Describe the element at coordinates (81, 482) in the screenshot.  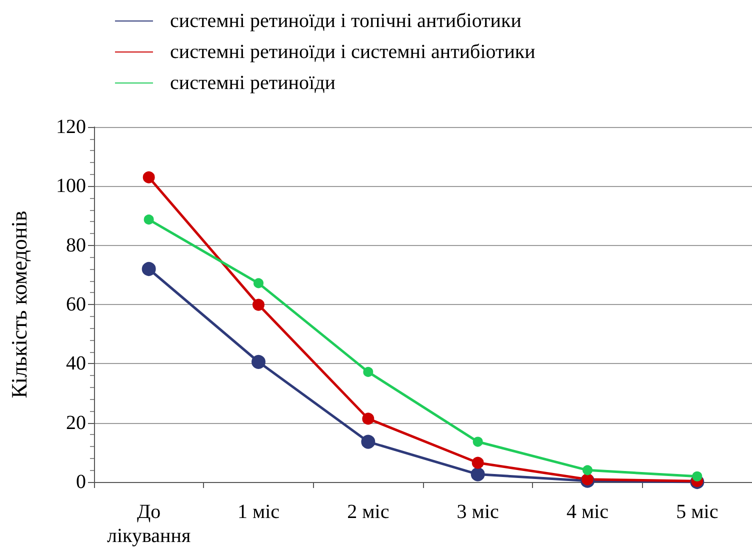
I see `y-tick-label: 0` at that location.